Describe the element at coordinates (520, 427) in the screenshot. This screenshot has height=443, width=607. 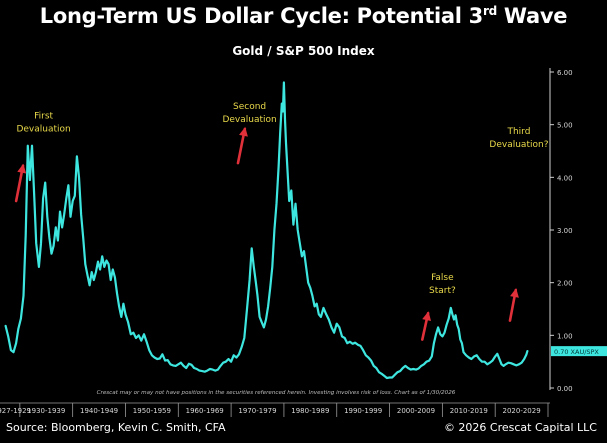
I see `copyright-note: © 2026 Crescat Capital LLC` at that location.